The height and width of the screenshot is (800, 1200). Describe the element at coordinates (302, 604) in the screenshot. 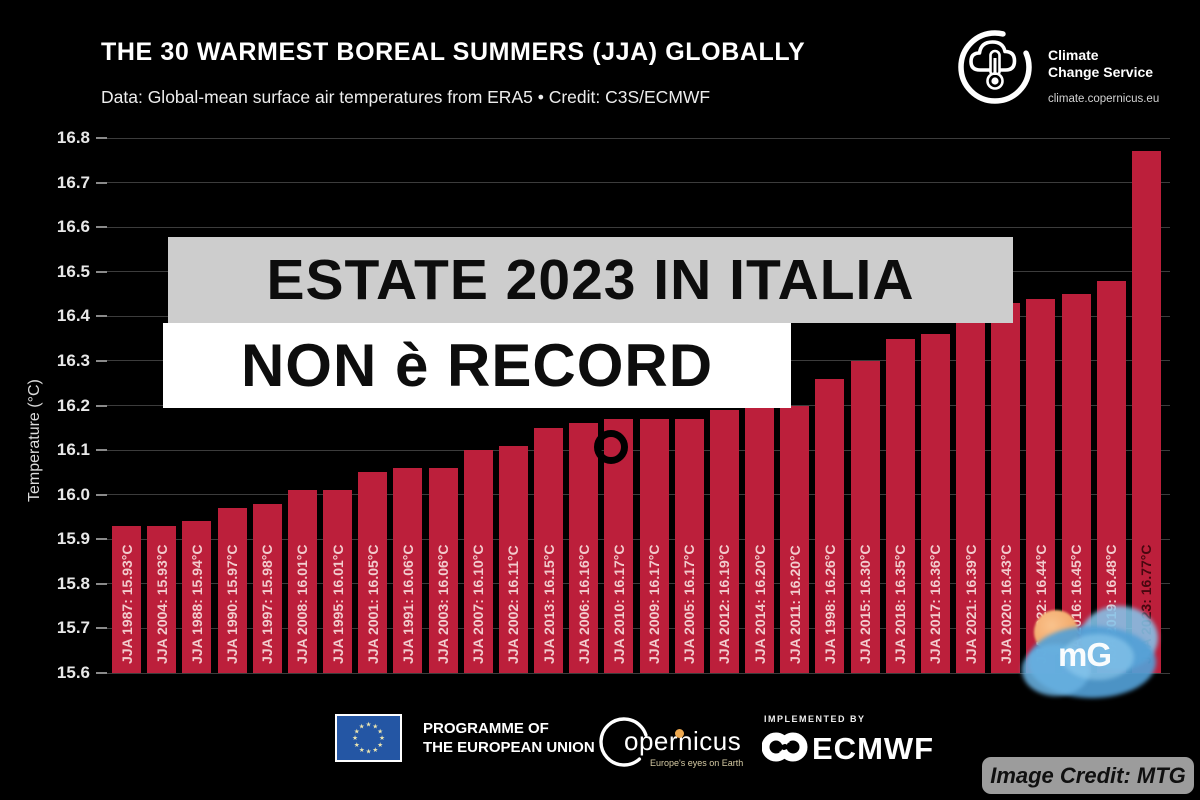

I see `bar-value-label: JJA 2008: 16.01°C` at that location.